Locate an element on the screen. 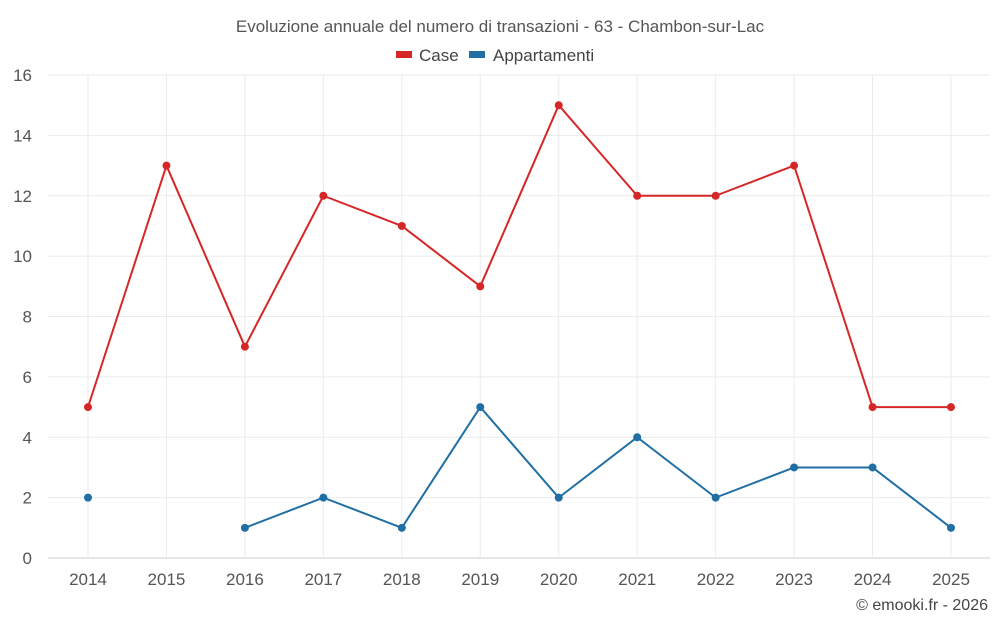  x-tick-label: 2022 is located at coordinates (716, 579).